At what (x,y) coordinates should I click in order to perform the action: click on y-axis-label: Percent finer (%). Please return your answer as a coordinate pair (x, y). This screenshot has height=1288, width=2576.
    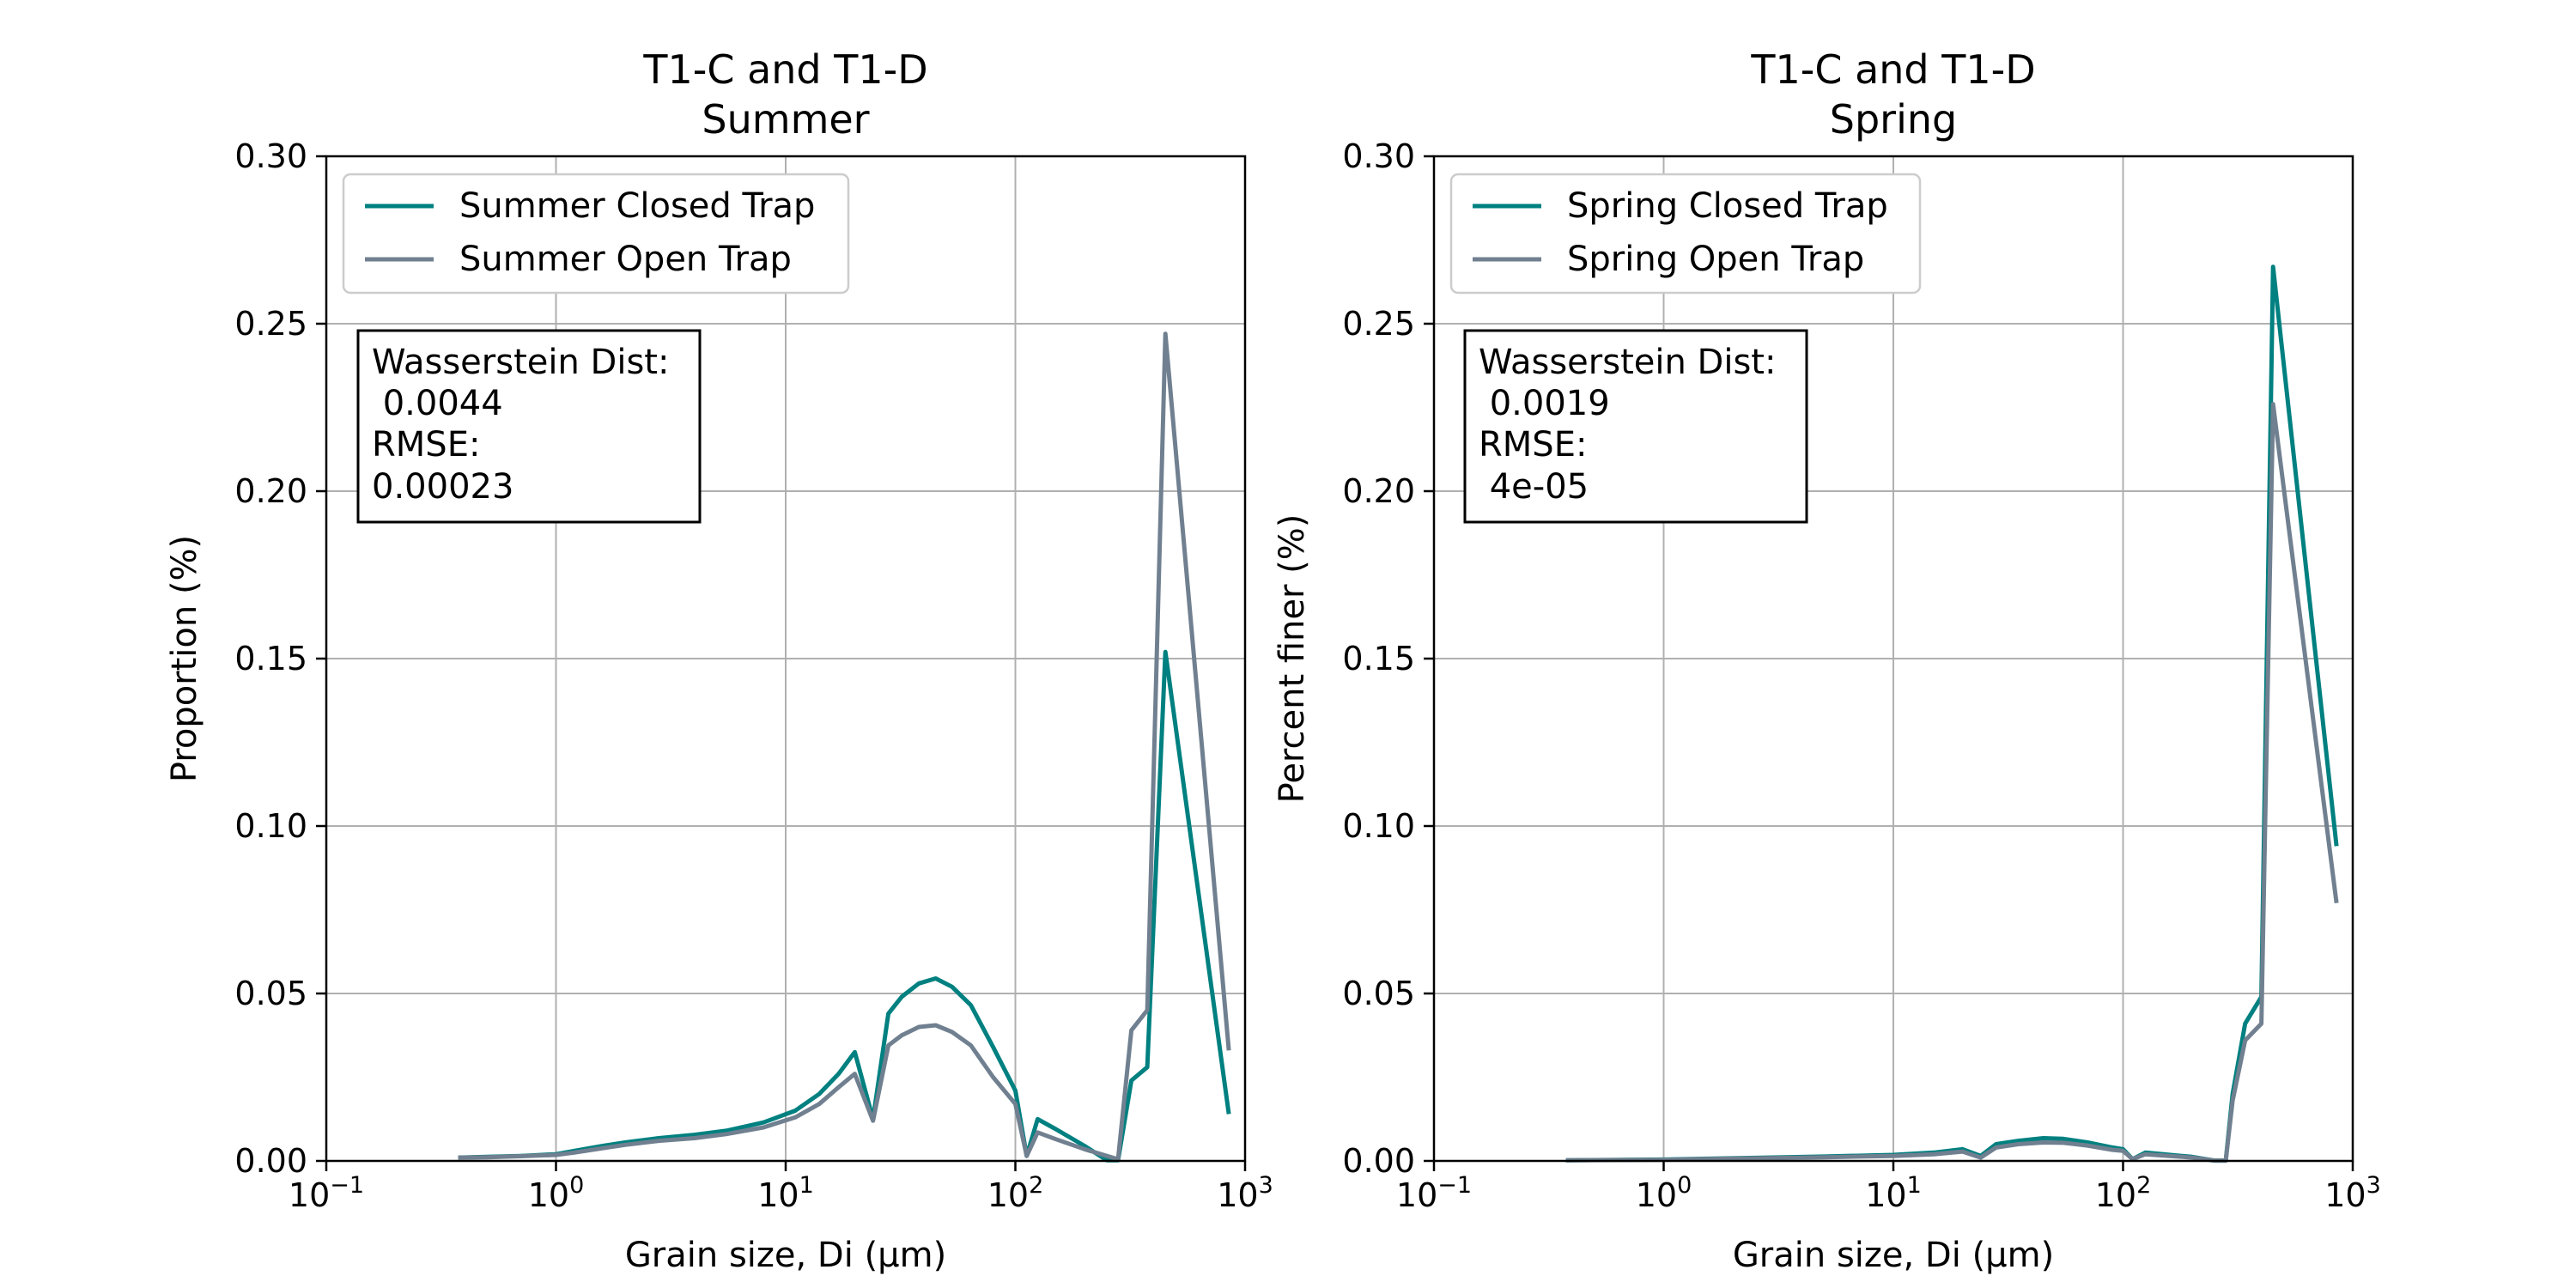
    Looking at the image, I should click on (1292, 659).